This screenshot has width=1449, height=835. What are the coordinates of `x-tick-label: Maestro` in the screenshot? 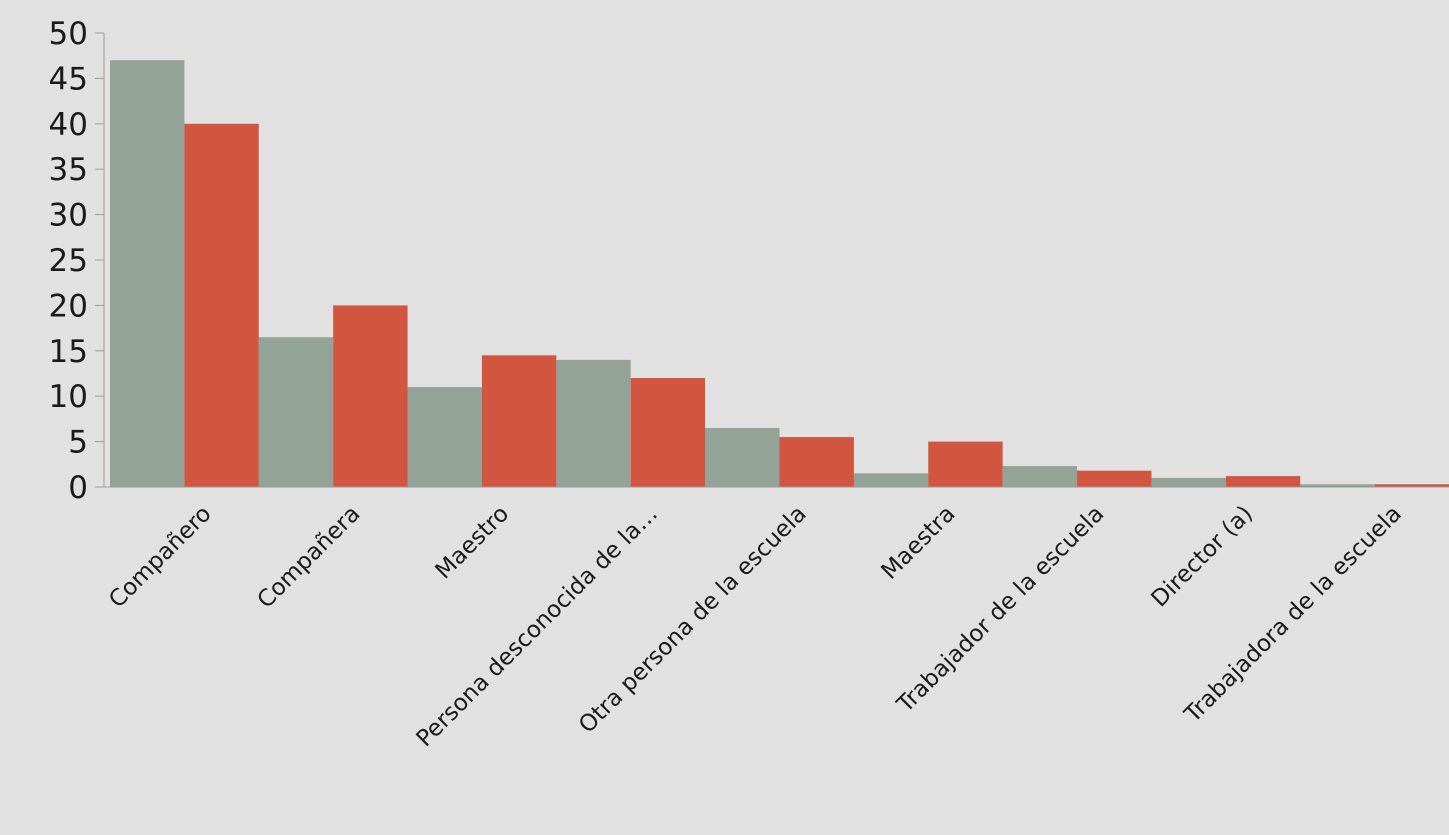 It's located at (473, 543).